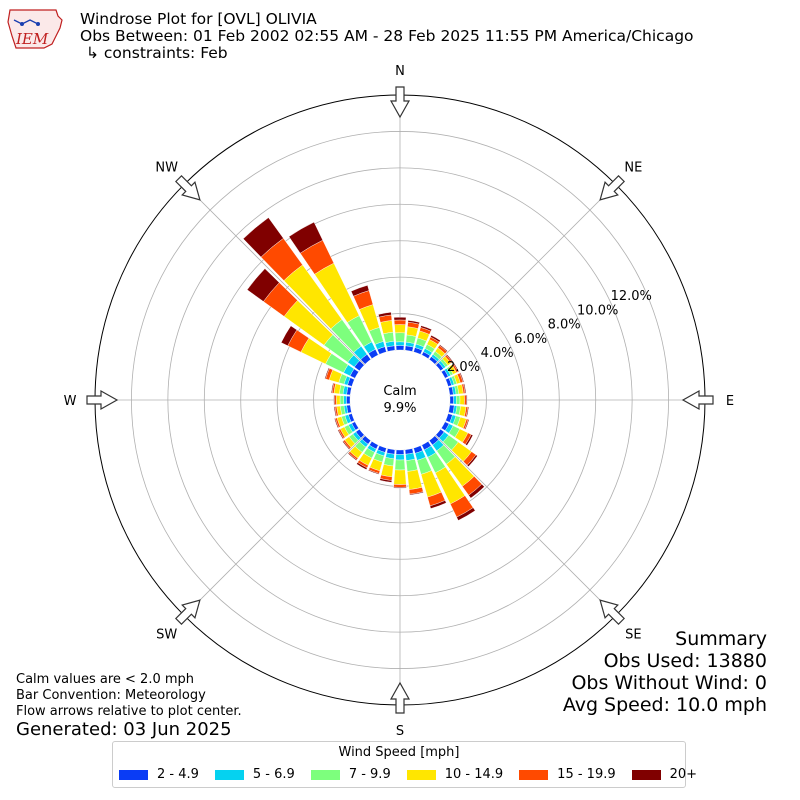 The height and width of the screenshot is (800, 800). What do you see at coordinates (633, 634) in the screenshot?
I see `compass-label-se: SE` at bounding box center [633, 634].